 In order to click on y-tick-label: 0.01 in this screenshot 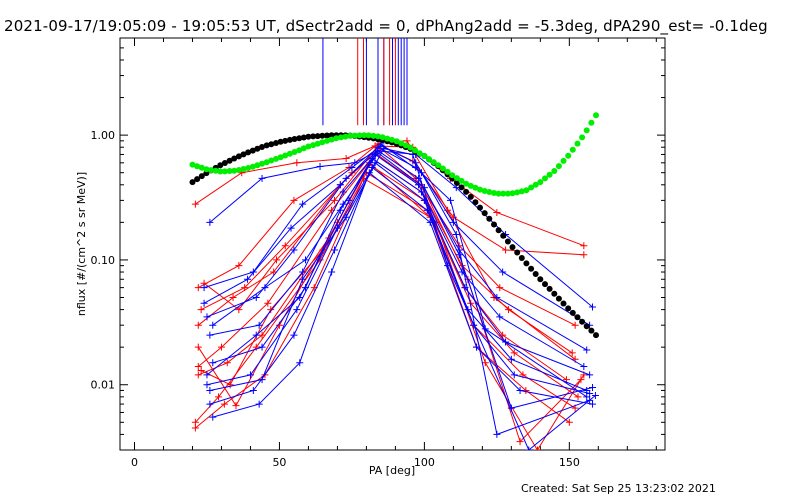, I will do `click(103, 385)`.